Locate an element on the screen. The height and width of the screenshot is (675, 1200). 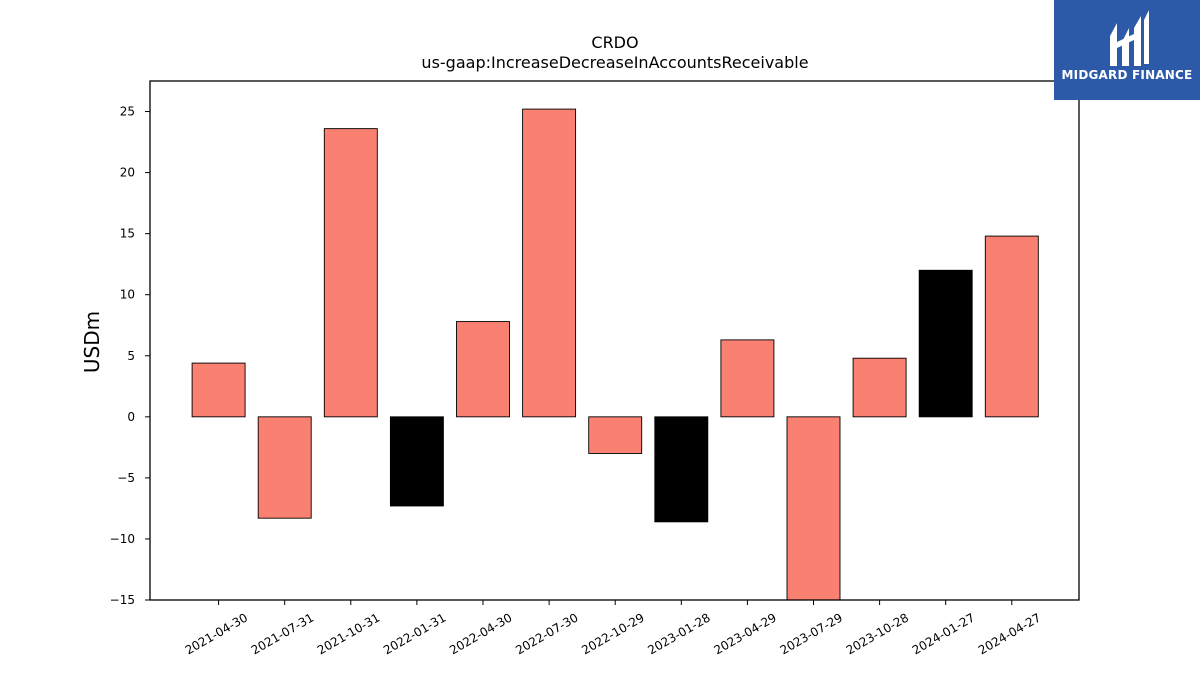
logo-text: MIDGARD FINANCE is located at coordinates (1127, 75).